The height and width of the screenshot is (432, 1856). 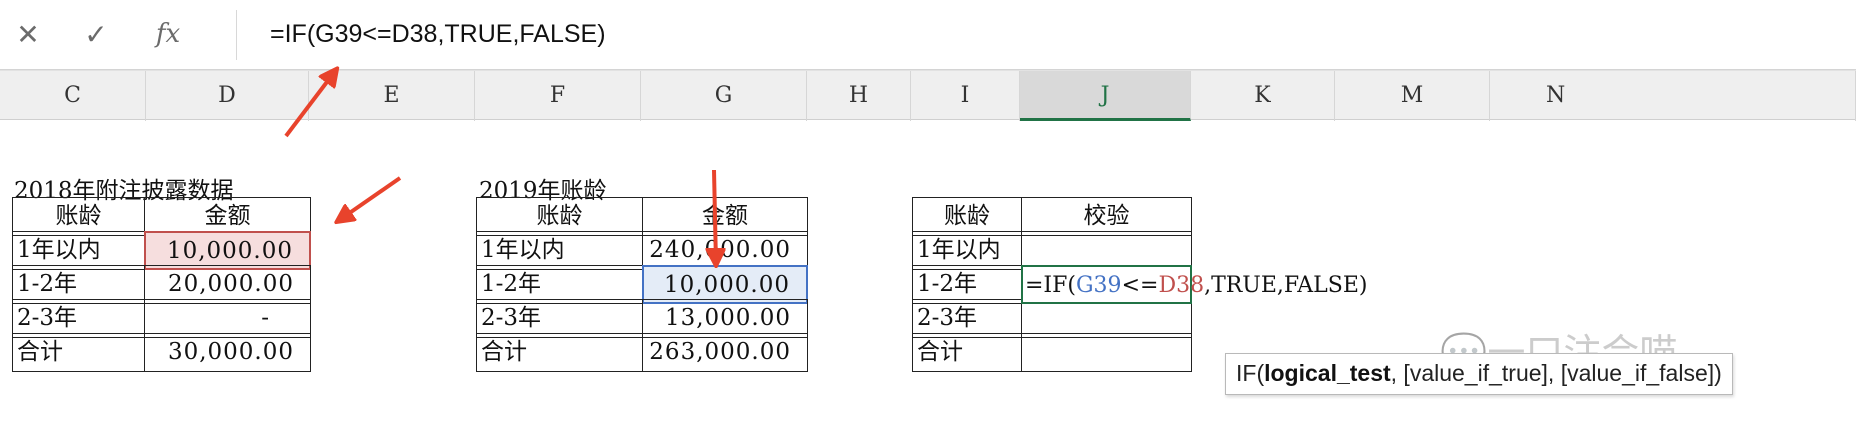 What do you see at coordinates (967, 216) in the screenshot?
I see `table3-header-age: 账龄` at bounding box center [967, 216].